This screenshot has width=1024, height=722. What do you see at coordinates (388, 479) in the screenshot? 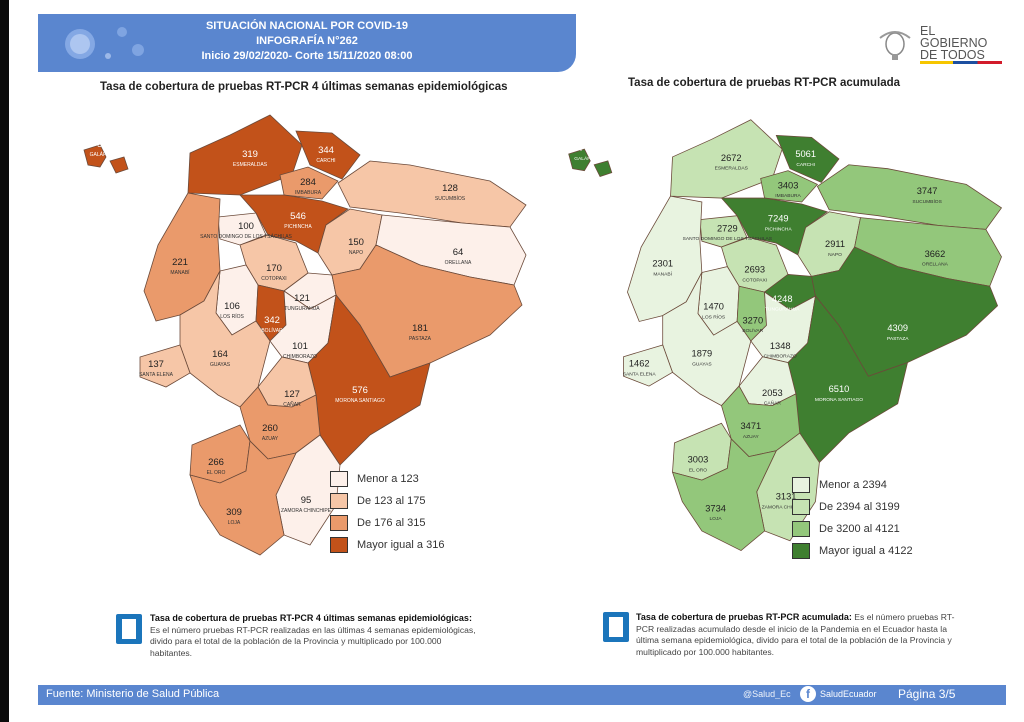
I see `legend-label: Menor a 123` at bounding box center [388, 479].